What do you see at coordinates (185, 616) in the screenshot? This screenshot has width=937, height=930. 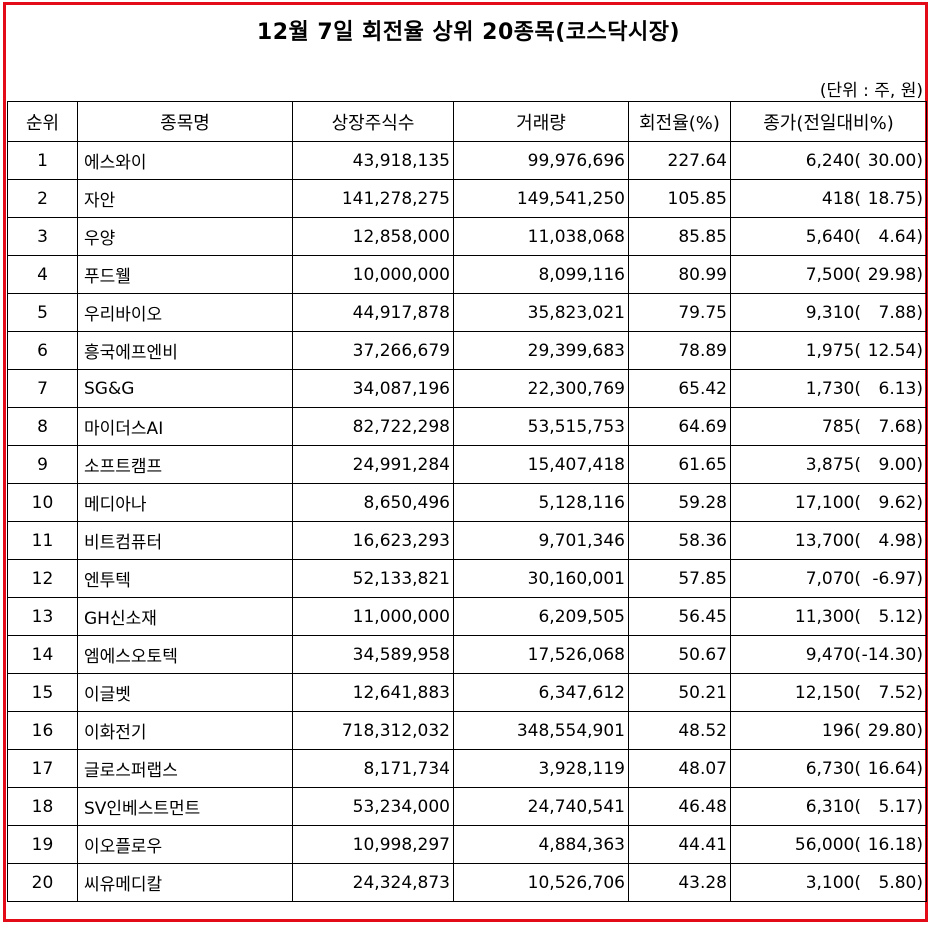 I see `stock-name-cell: GH신소재` at bounding box center [185, 616].